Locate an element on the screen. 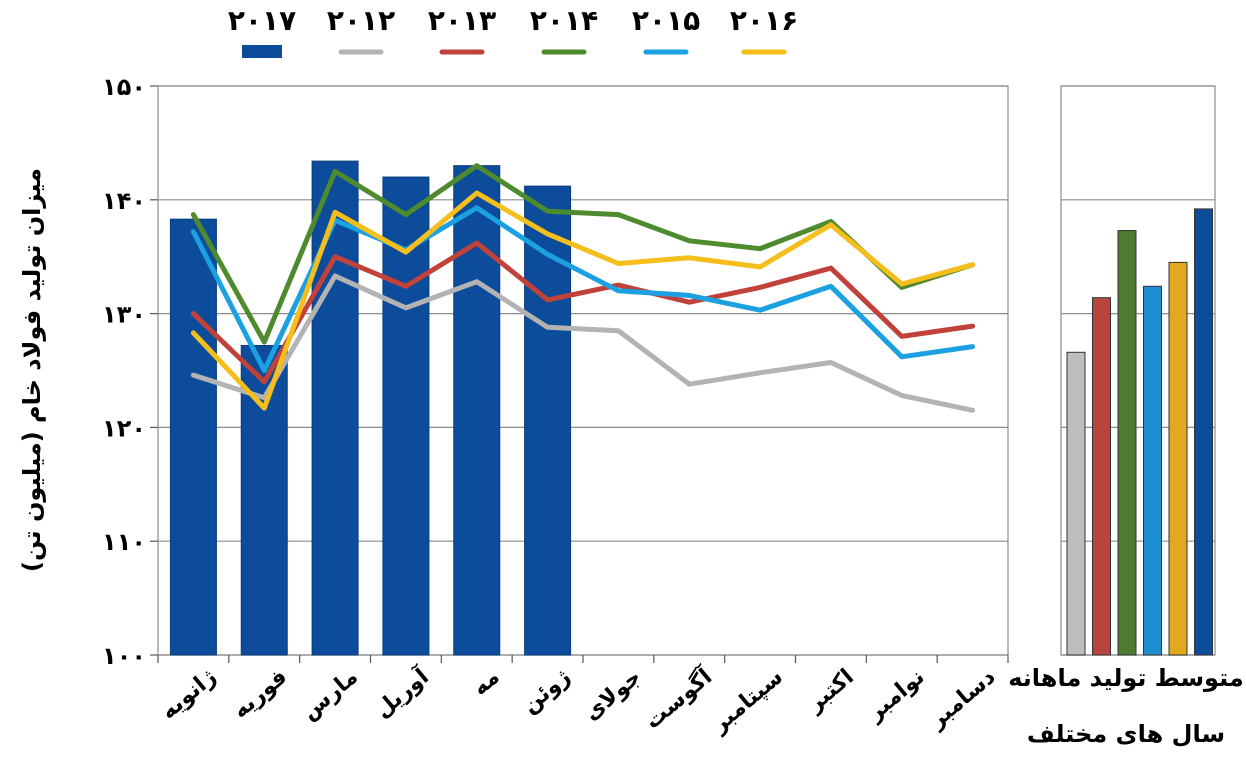 This screenshot has height=770, width=1246. side-axis-title-line1: متوسط تولید ماهانه is located at coordinates (1126, 678).